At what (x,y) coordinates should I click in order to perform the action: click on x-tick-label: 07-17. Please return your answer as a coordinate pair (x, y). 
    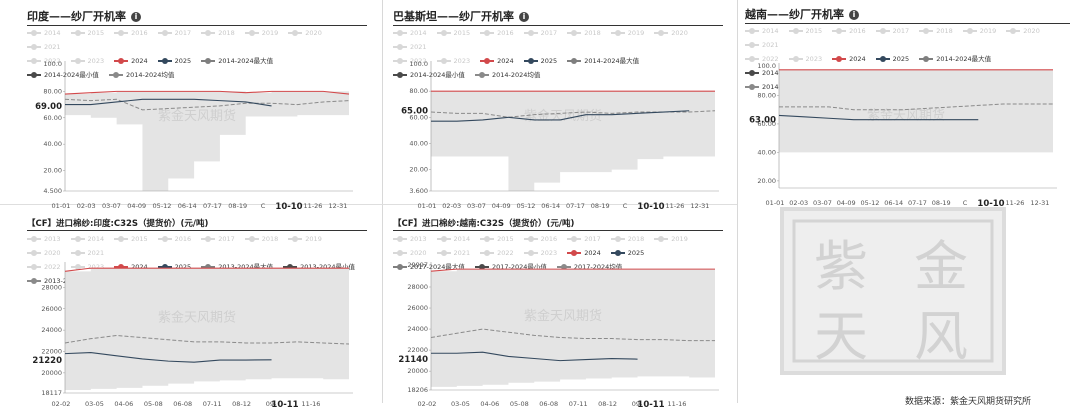
    Looking at the image, I should click on (212, 206).